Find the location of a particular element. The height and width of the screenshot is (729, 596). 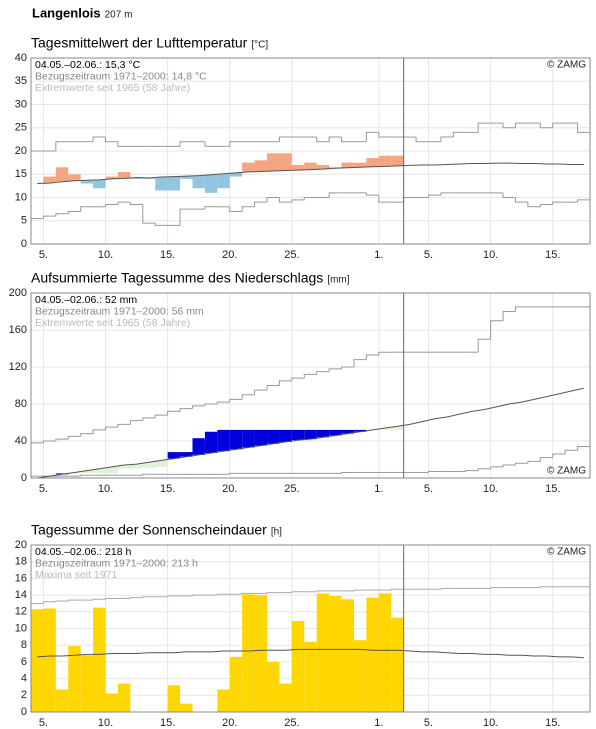

y-tick-label: 30 is located at coordinates (21, 104).